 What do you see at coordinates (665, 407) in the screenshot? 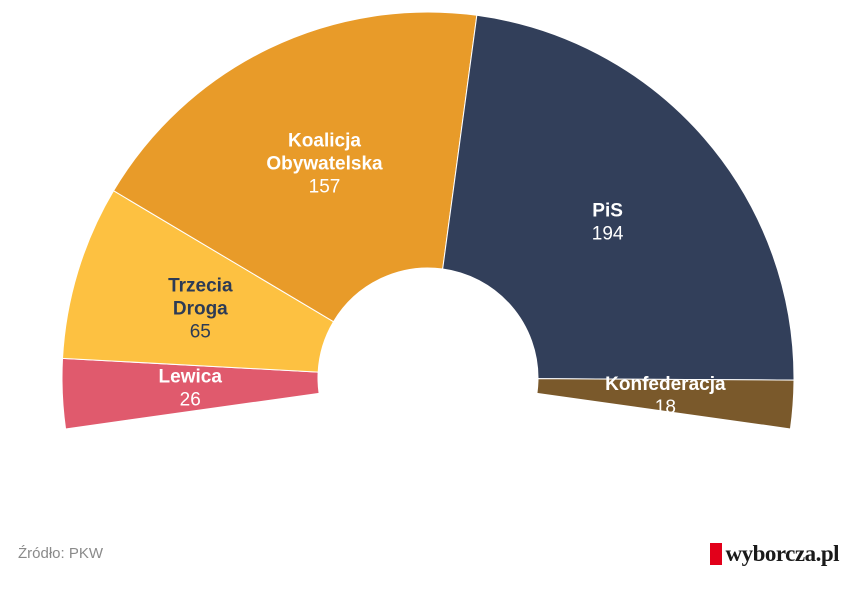
I see `label-value-konfederacja: 18` at bounding box center [665, 407].